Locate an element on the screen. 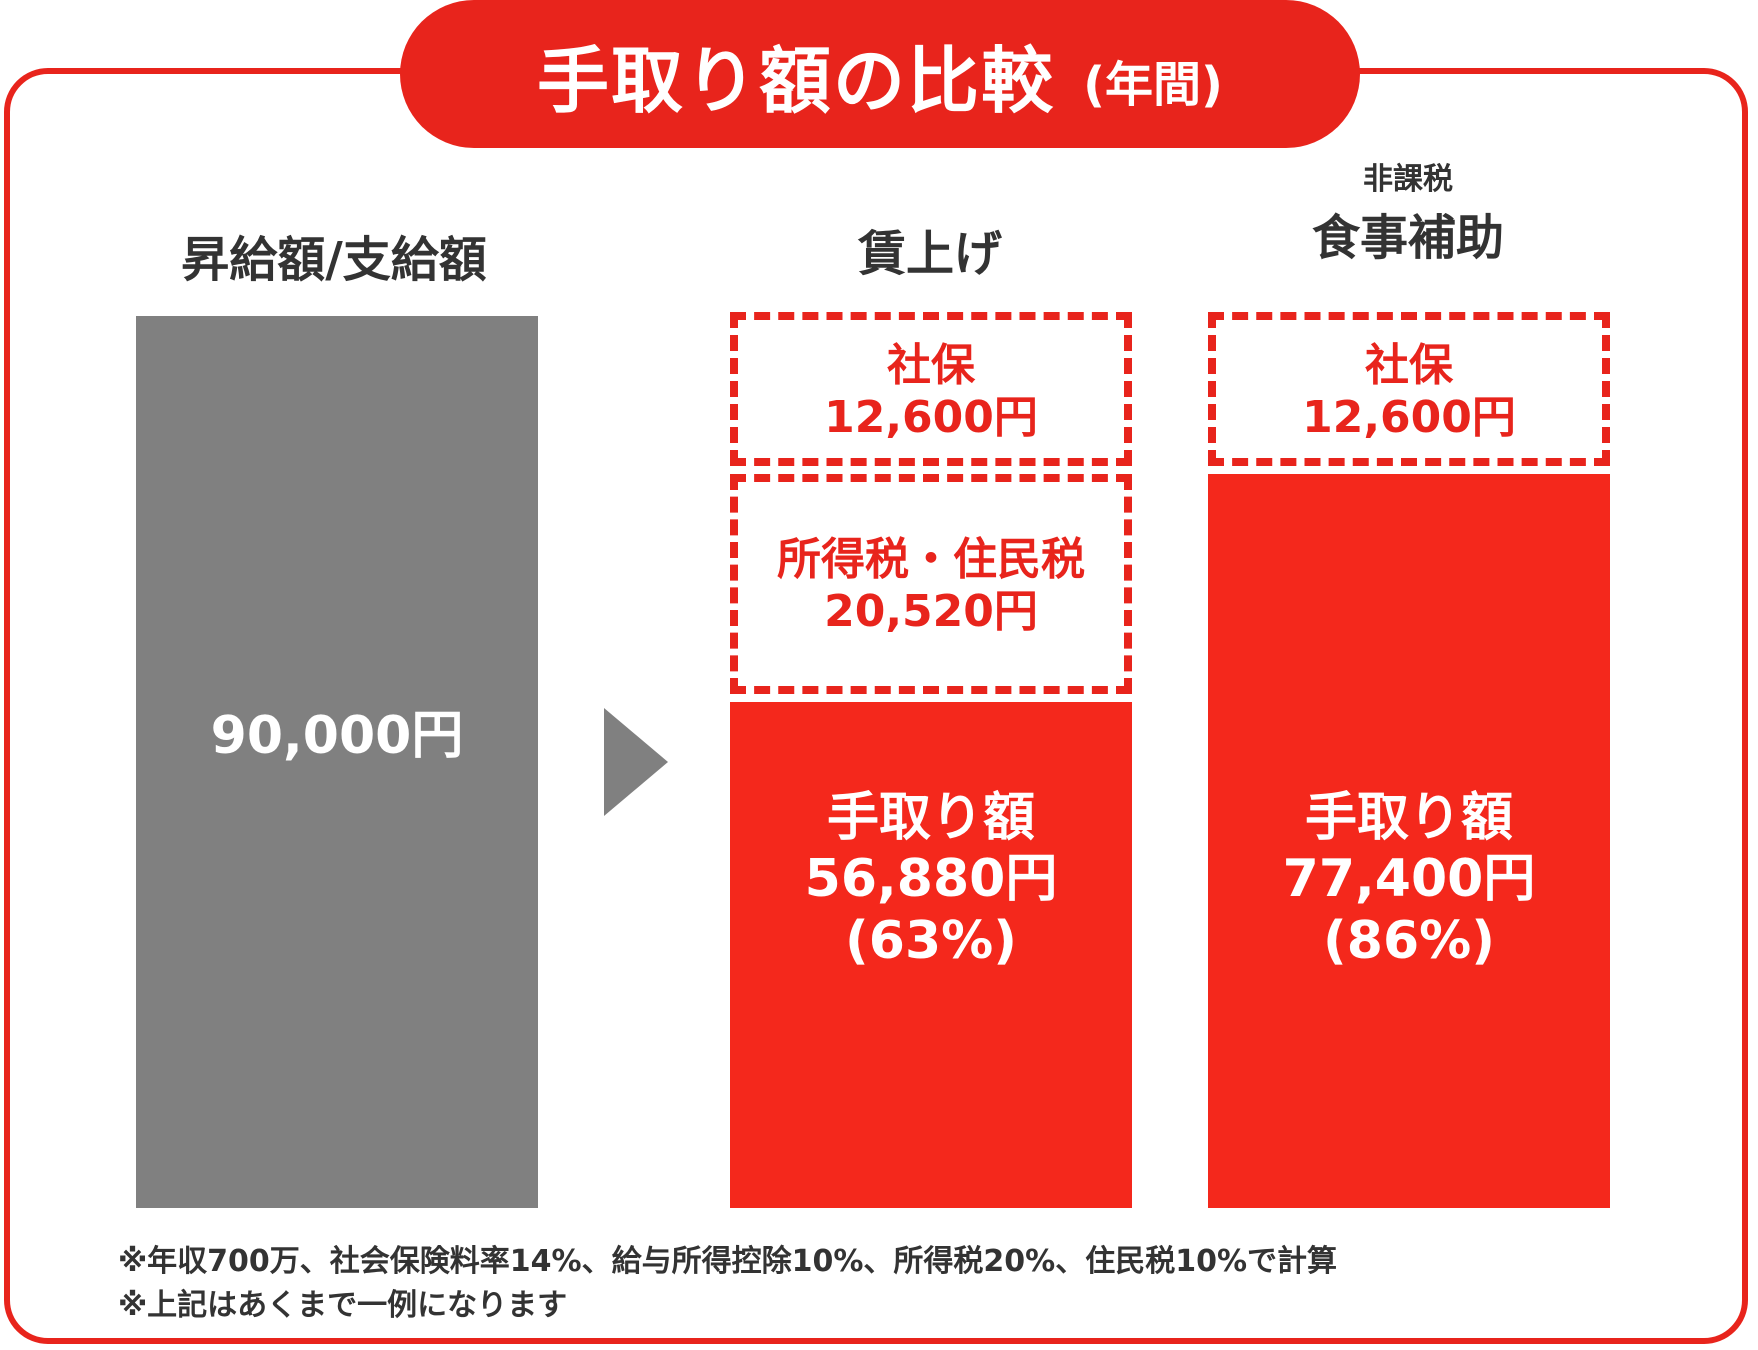  header-meal-label: 食事補助 is located at coordinates (1407, 238).